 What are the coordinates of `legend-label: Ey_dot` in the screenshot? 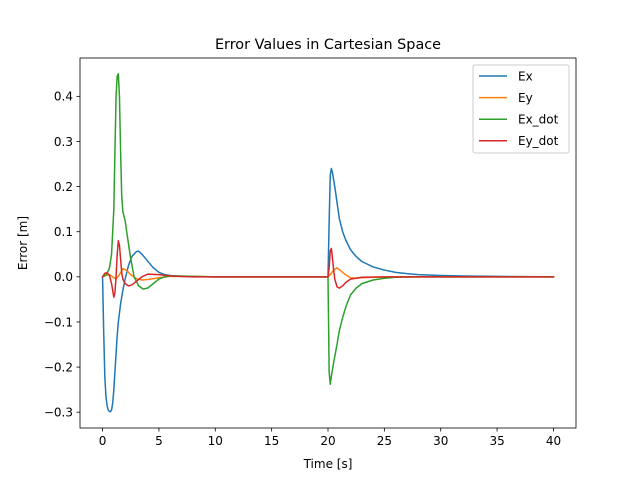 It's located at (538, 141).